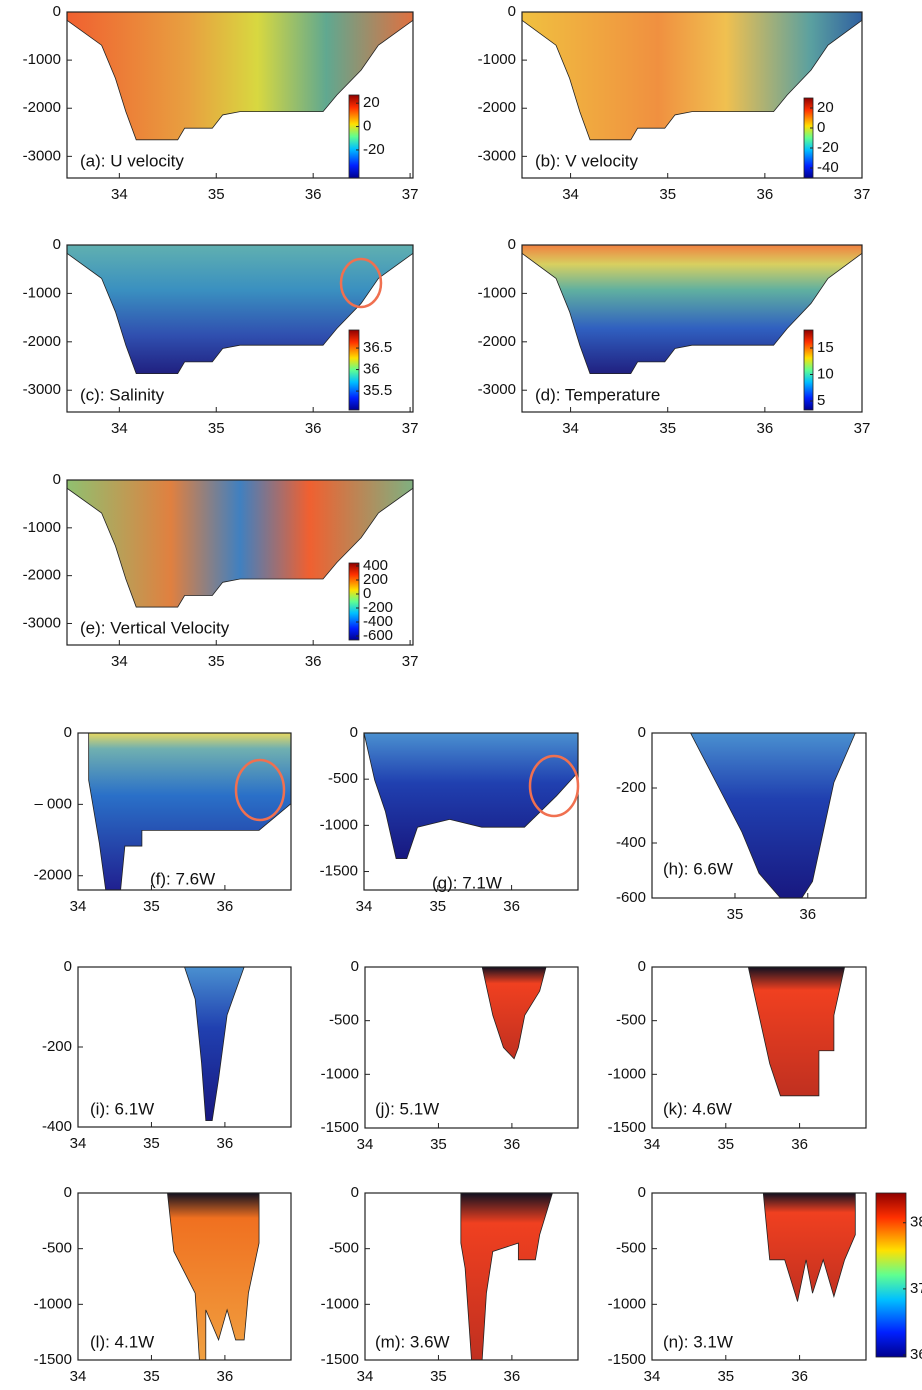 The height and width of the screenshot is (1390, 922). Describe the element at coordinates (698, 868) in the screenshot. I see `panel-label: (h): 6.6W` at that location.